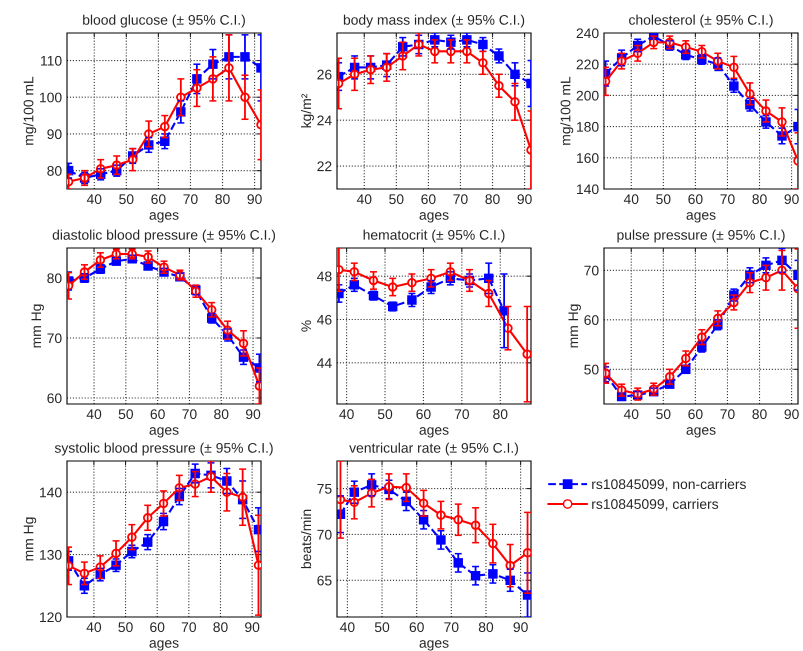 The height and width of the screenshot is (651, 803). I want to click on y-axis-title: beats/min, so click(306, 539).